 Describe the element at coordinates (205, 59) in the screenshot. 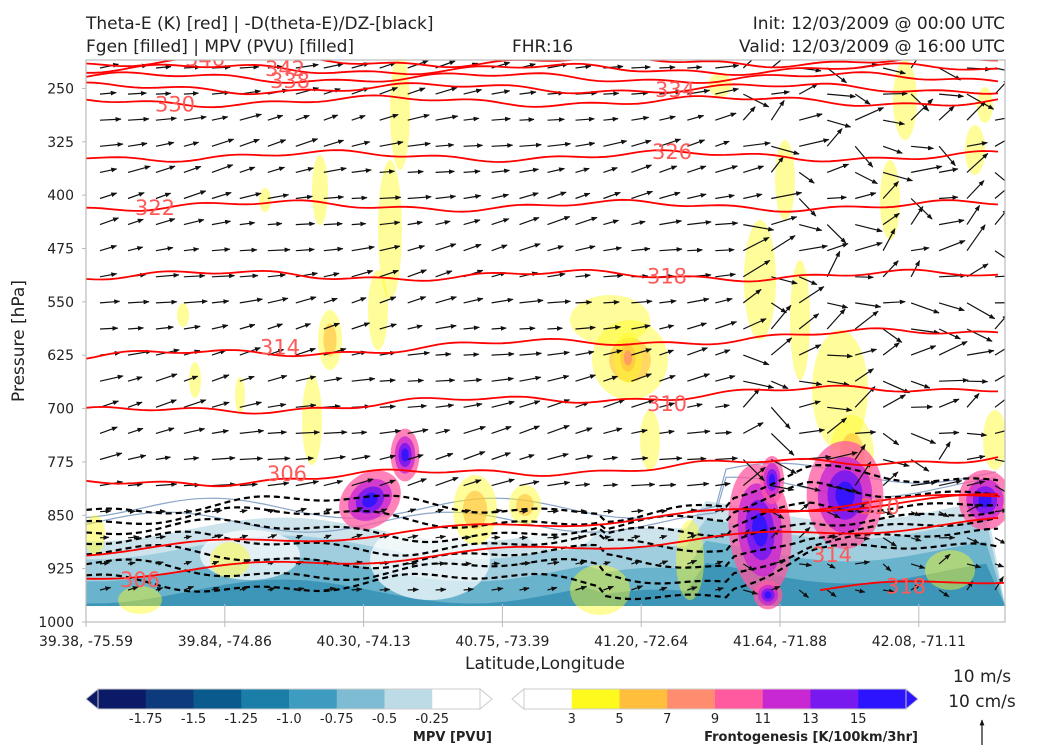

I see `theta-e-label: 346` at that location.